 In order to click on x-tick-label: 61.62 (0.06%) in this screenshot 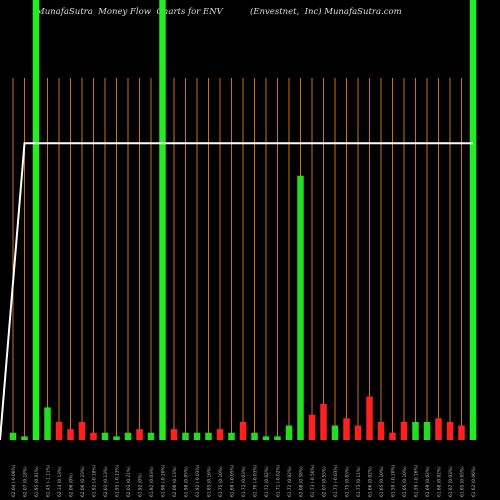, I will do `click(474, 481)`.